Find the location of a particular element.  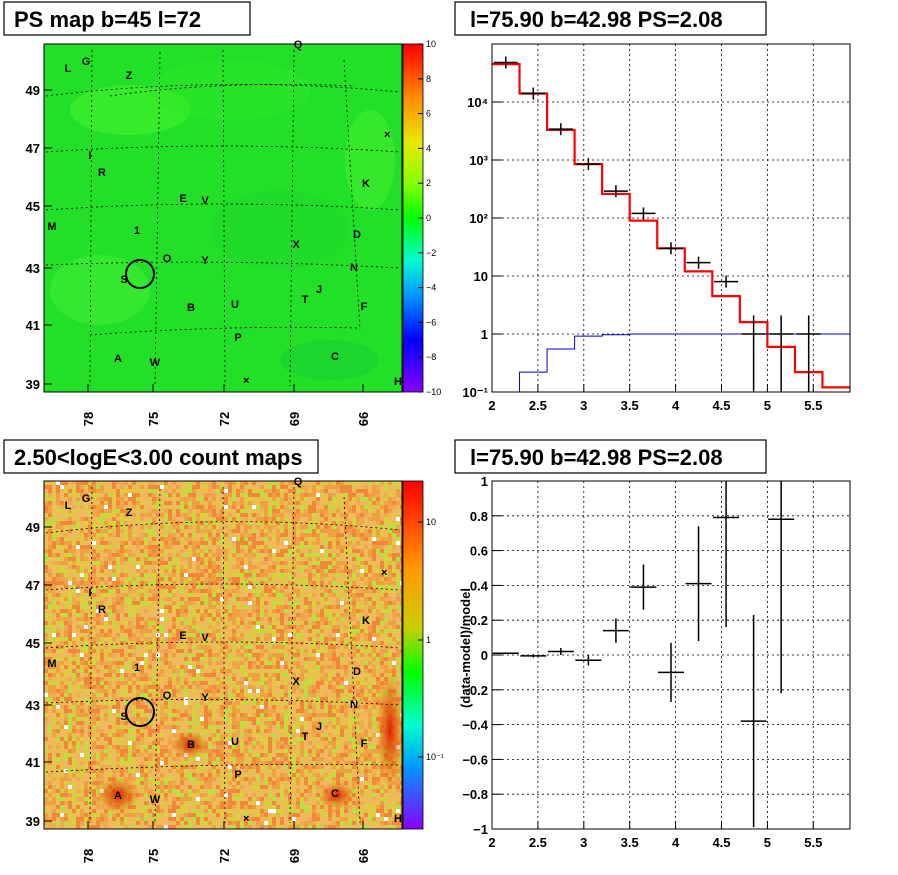

map-y-tick-label: 39 is located at coordinates (33, 384).